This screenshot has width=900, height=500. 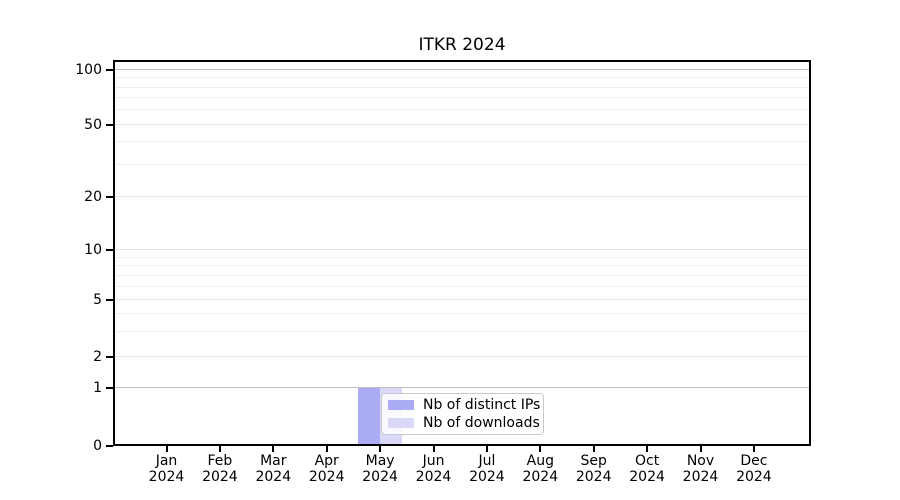 I want to click on legend-row-distinct-ips: Nb of distinct IPs, so click(x=464, y=405).